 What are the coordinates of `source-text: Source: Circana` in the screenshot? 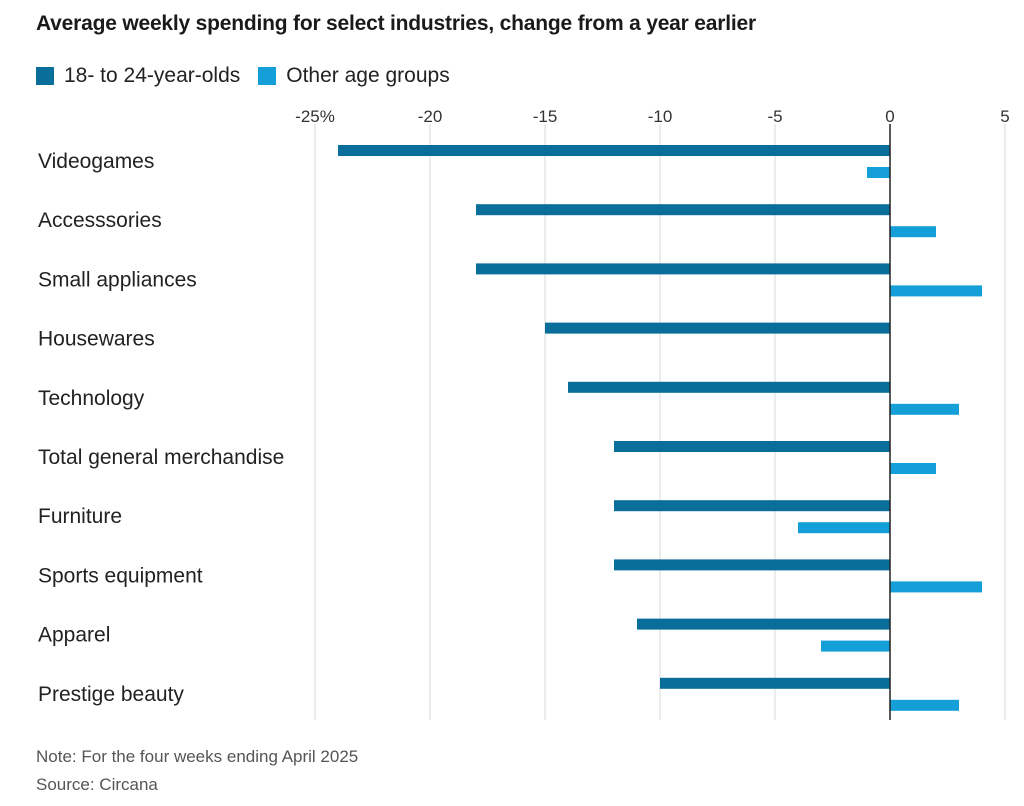 It's located at (97, 784).